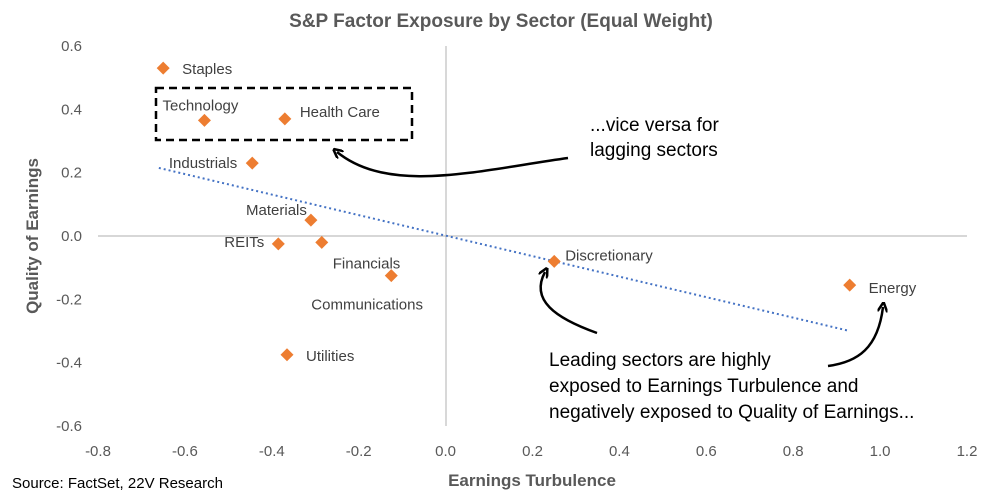  Describe the element at coordinates (287, 355) in the screenshot. I see `point-utilities` at that location.